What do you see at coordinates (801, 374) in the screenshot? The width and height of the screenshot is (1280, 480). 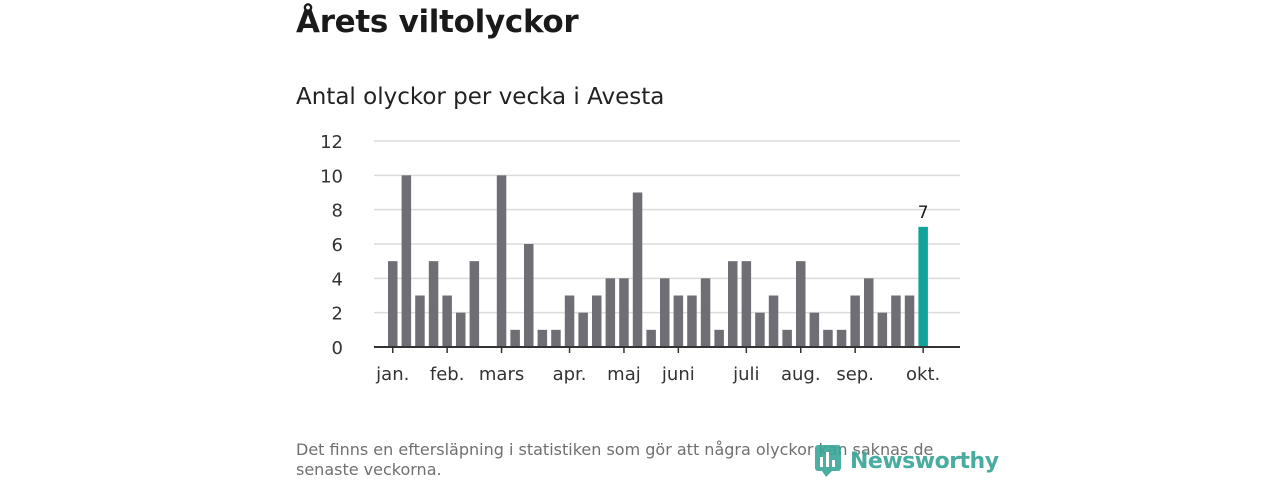 I see `x-tick-label: aug.` at bounding box center [801, 374].